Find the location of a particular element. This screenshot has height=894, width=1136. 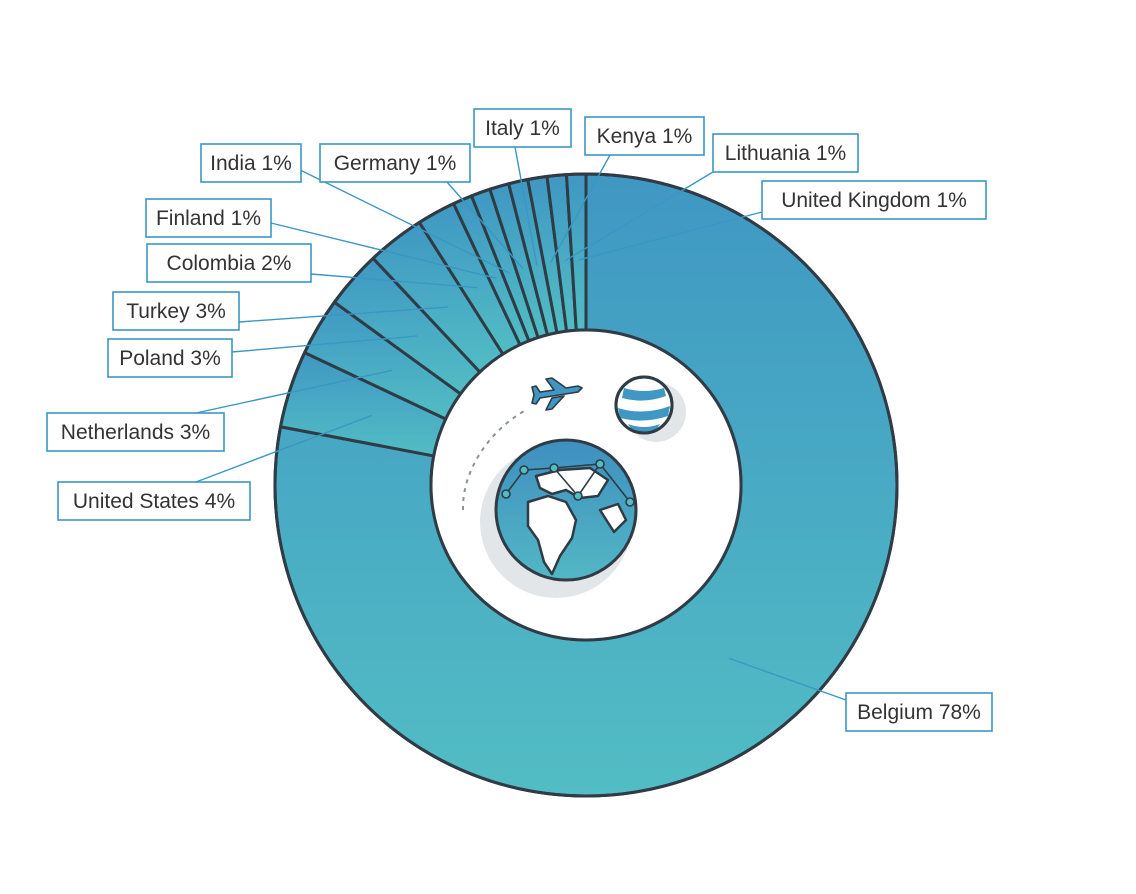

label-text-italy: Italy 1% is located at coordinates (522, 128).